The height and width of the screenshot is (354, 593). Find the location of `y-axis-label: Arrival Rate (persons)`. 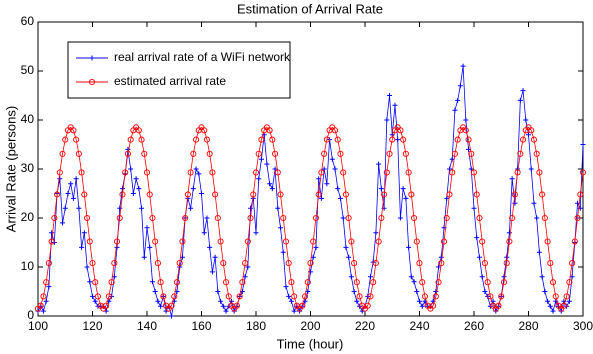

y-axis-label: Arrival Rate (persons) is located at coordinates (10, 169).